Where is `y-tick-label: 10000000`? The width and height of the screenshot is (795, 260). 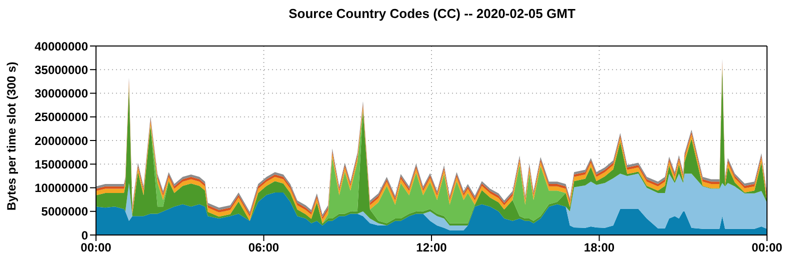
y-tick-label: 10000000 is located at coordinates (61, 188).